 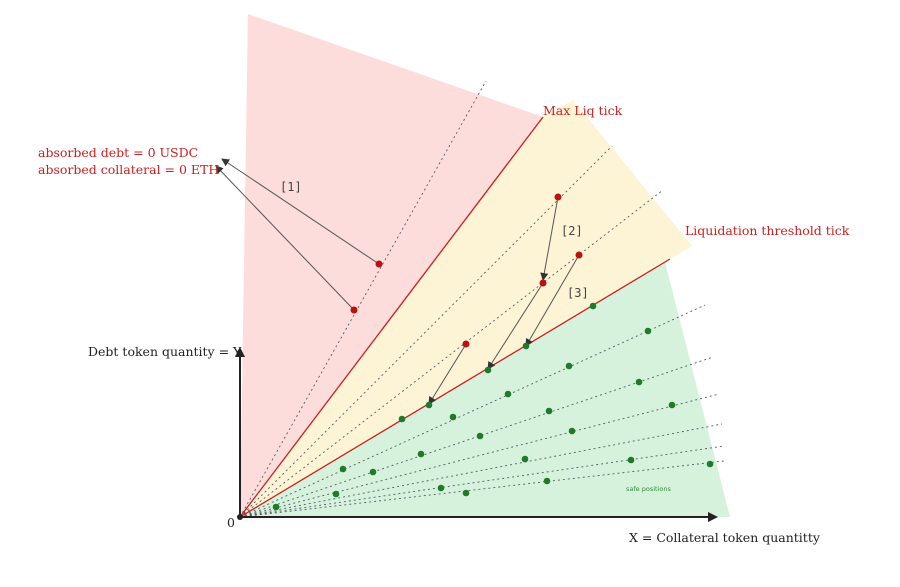 I want to click on absorbed-collateral-label: absorbed collateral = 0 ETH, so click(x=128, y=169).